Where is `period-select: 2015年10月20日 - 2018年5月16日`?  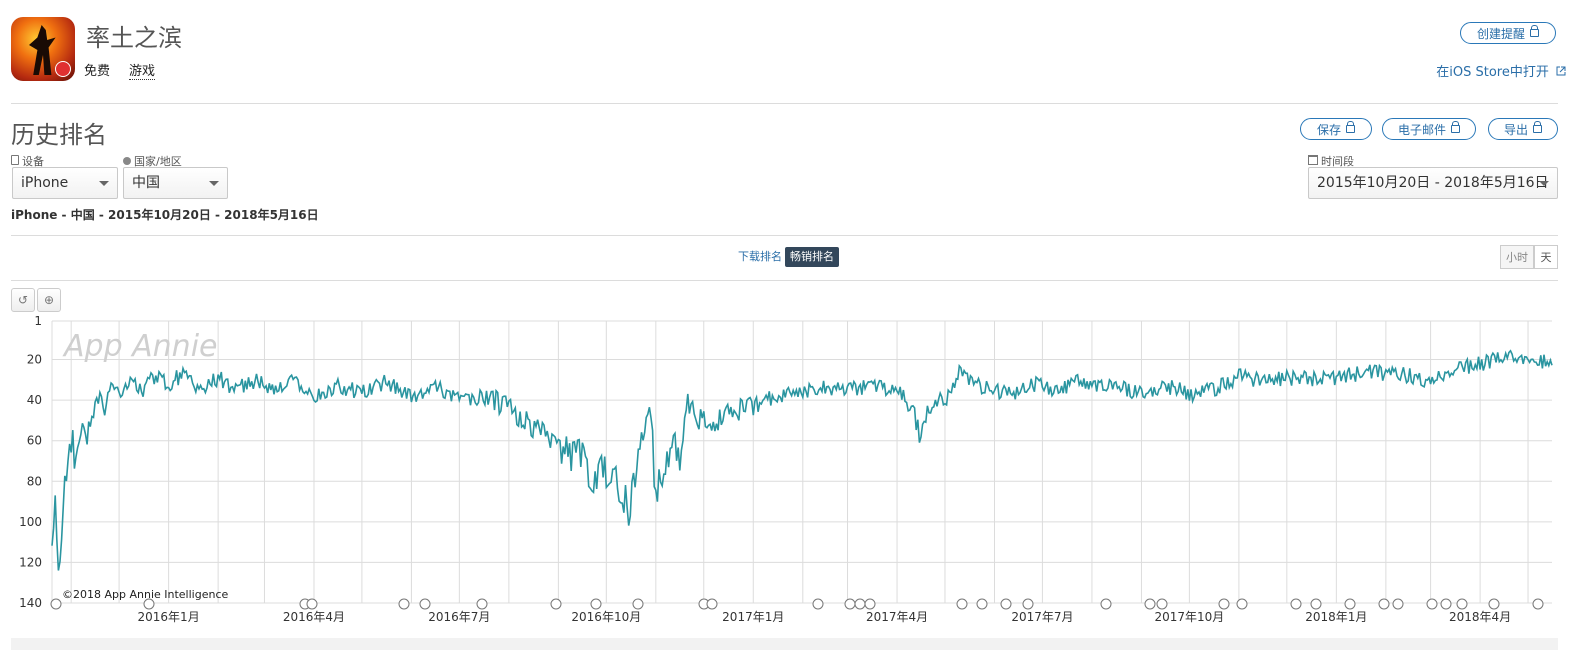
period-select: 2015年10月20日 - 2018年5月16日 is located at coordinates (1433, 183).